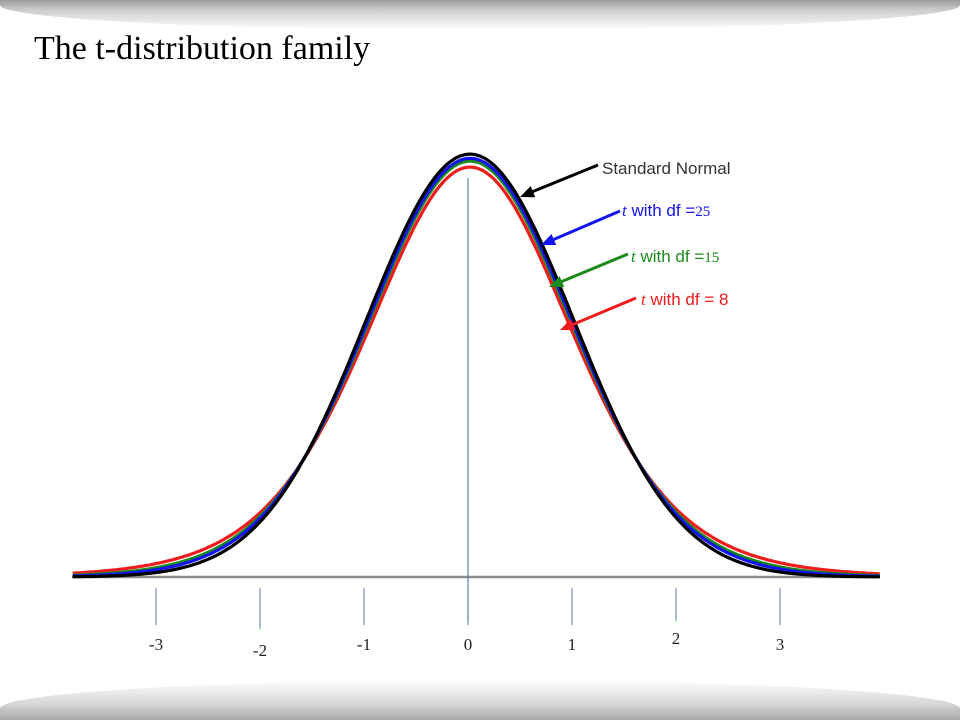 This screenshot has height=720, width=960. Describe the element at coordinates (572, 644) in the screenshot. I see `x-tick-label: 1` at that location.